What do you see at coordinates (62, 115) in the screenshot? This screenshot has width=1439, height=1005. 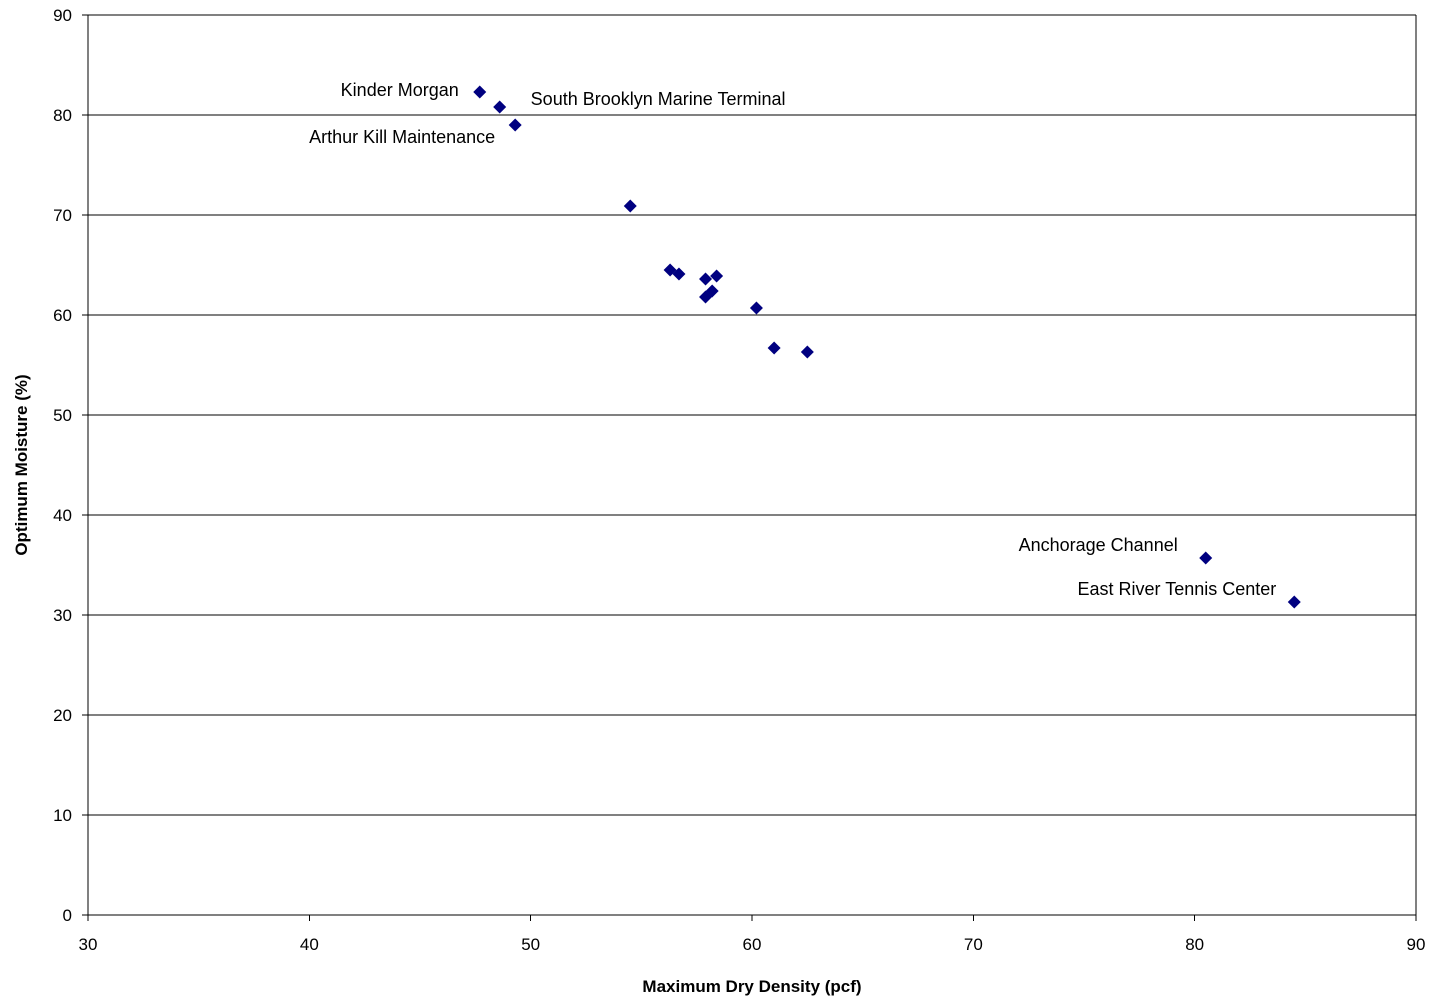 I see `y-tick-label: 80` at bounding box center [62, 115].